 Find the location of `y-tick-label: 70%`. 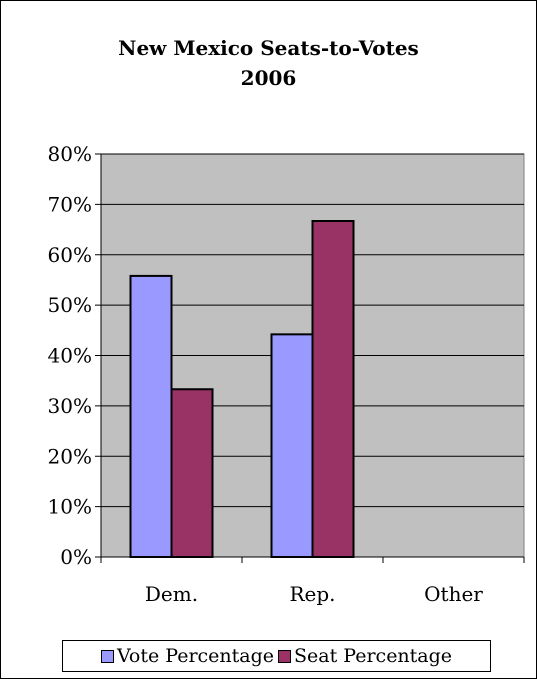

y-tick-label: 70% is located at coordinates (70, 204).